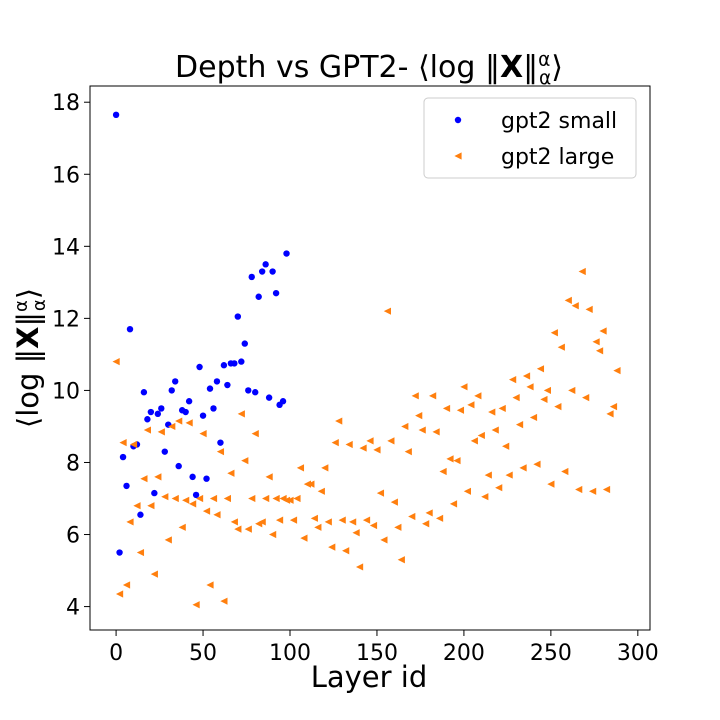 The image size is (720, 720). What do you see at coordinates (66, 391) in the screenshot?
I see `y-tick-label: 10` at bounding box center [66, 391].